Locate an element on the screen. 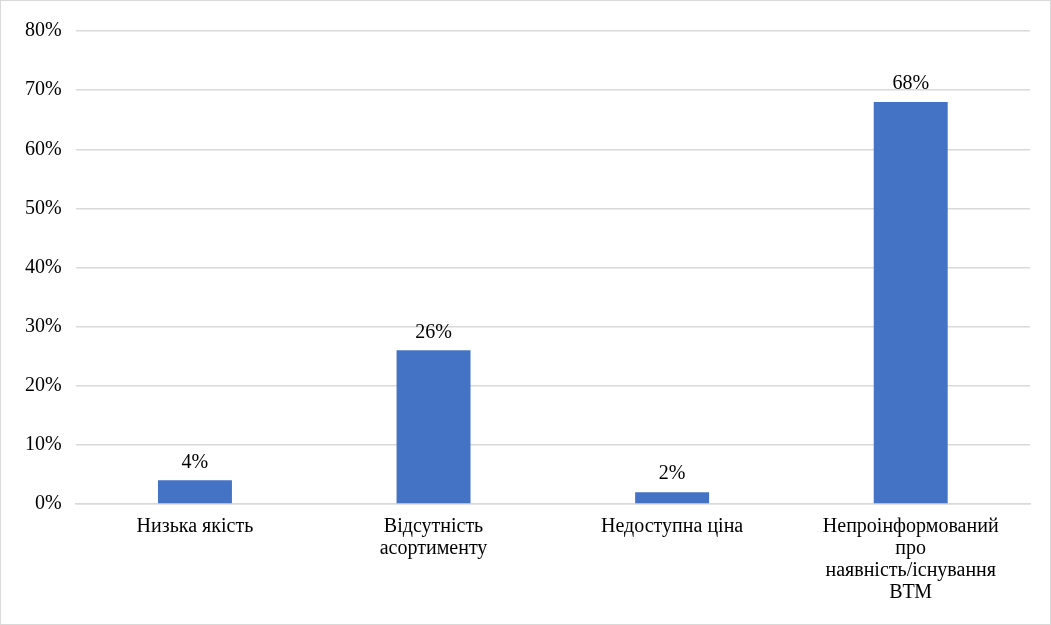  y-tick-label: 40% is located at coordinates (43, 265).